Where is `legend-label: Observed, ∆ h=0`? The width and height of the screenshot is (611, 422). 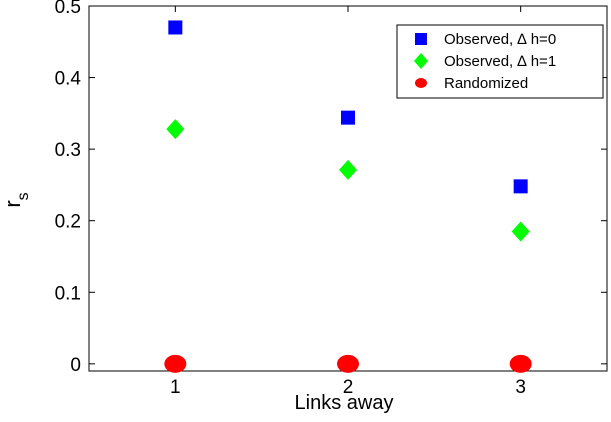 legend-label: Observed, ∆ h=0 is located at coordinates (500, 39).